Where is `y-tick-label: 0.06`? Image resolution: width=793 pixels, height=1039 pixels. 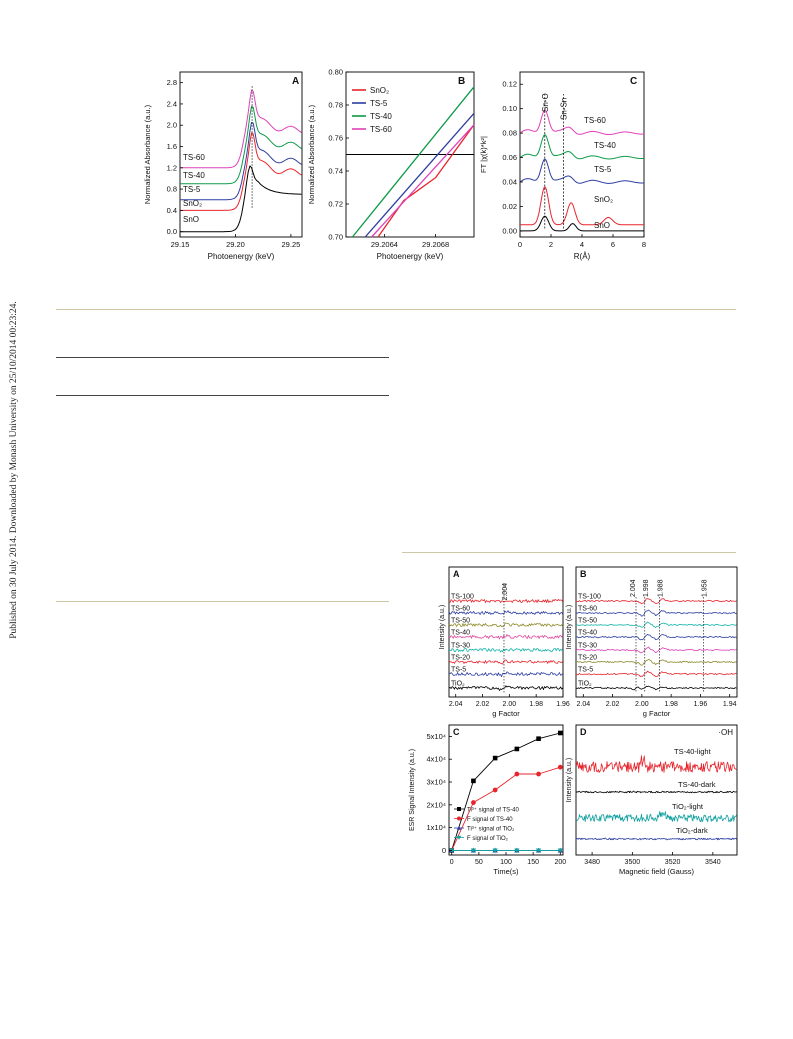 y-tick-label: 0.06 is located at coordinates (509, 157).